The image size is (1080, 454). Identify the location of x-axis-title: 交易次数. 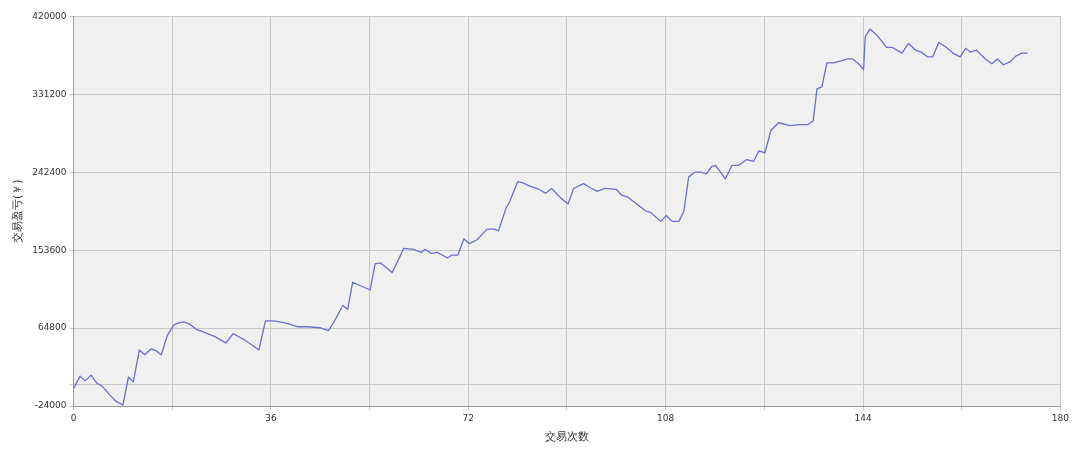
(566, 437).